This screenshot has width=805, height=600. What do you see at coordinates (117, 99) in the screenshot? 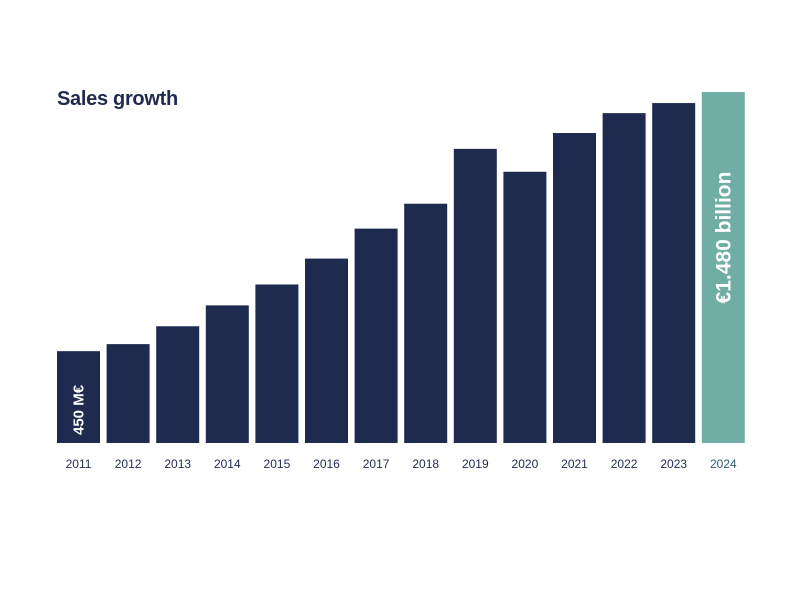
I see `chart-title: Sales growth` at bounding box center [117, 99].